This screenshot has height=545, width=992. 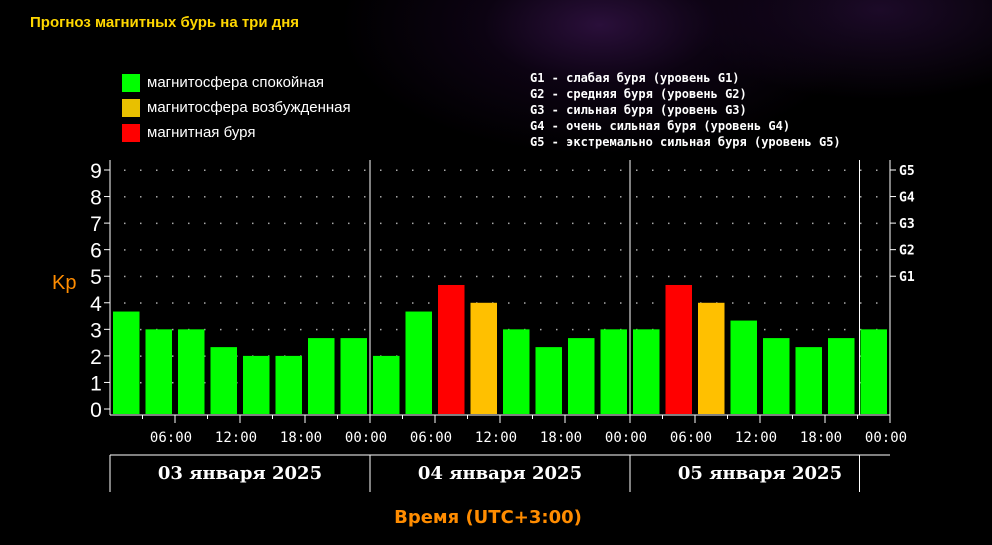 I want to click on day-label: 04 января 2025, so click(x=500, y=473).